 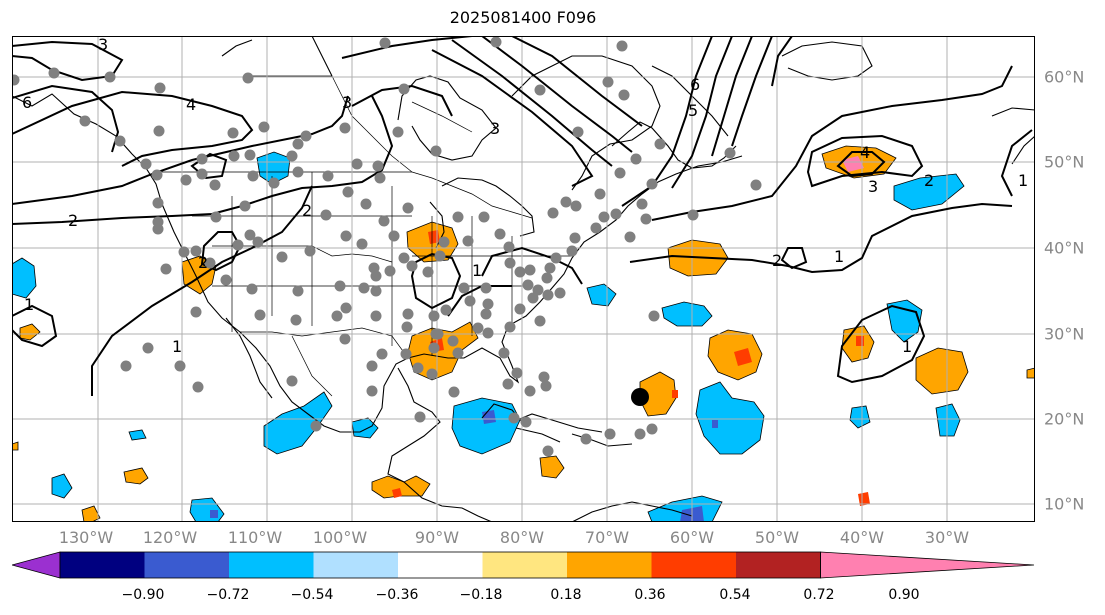 What do you see at coordinates (819, 595) in the screenshot?
I see `colorbar-tick-label: 0.72` at bounding box center [819, 595].